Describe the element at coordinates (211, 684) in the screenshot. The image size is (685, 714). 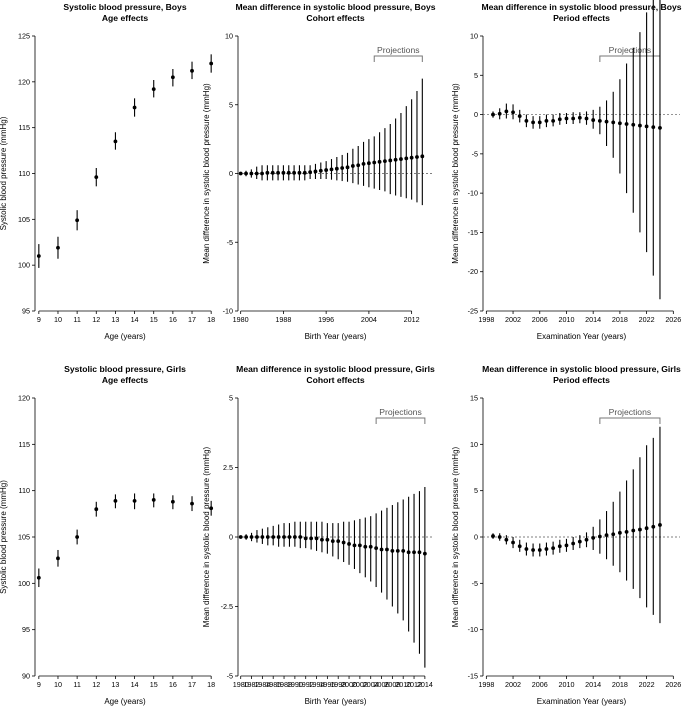
I see `x-tick-label: 18` at that location.